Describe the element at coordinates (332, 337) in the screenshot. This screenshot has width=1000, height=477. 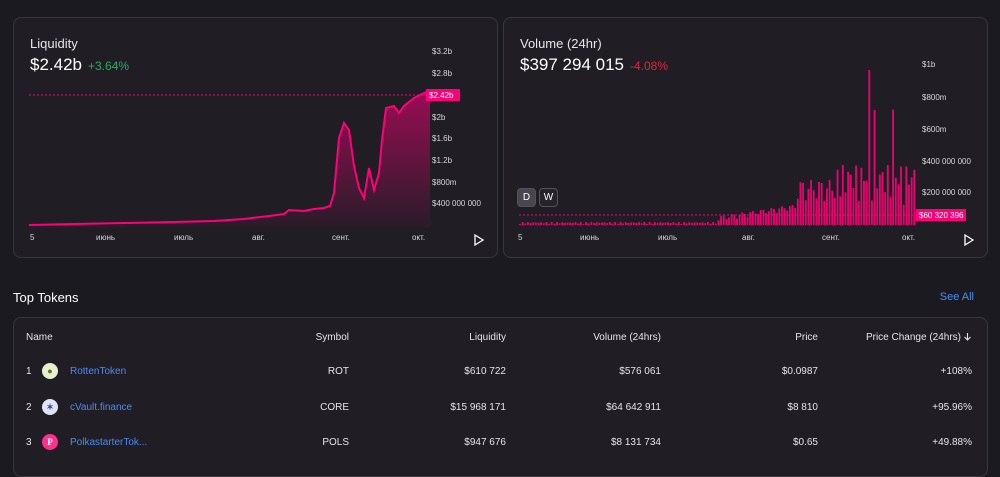
I see `column-header-symbol: Symbol` at that location.